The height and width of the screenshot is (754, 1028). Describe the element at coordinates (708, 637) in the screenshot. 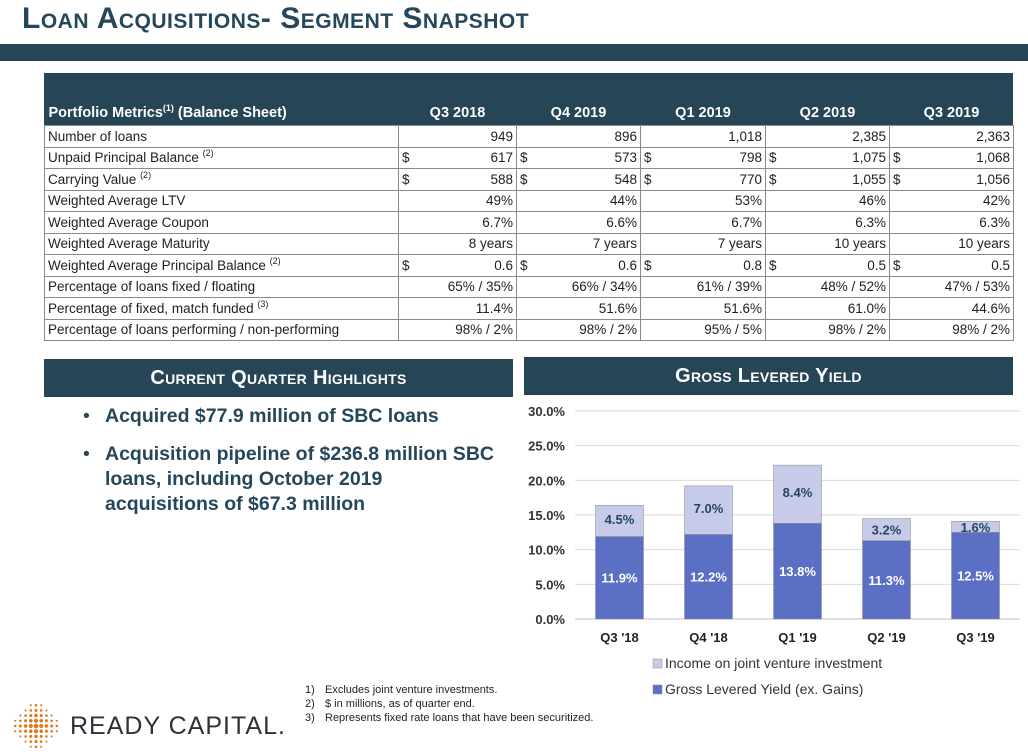

I see `x-tick-label: Q4 '18` at that location.